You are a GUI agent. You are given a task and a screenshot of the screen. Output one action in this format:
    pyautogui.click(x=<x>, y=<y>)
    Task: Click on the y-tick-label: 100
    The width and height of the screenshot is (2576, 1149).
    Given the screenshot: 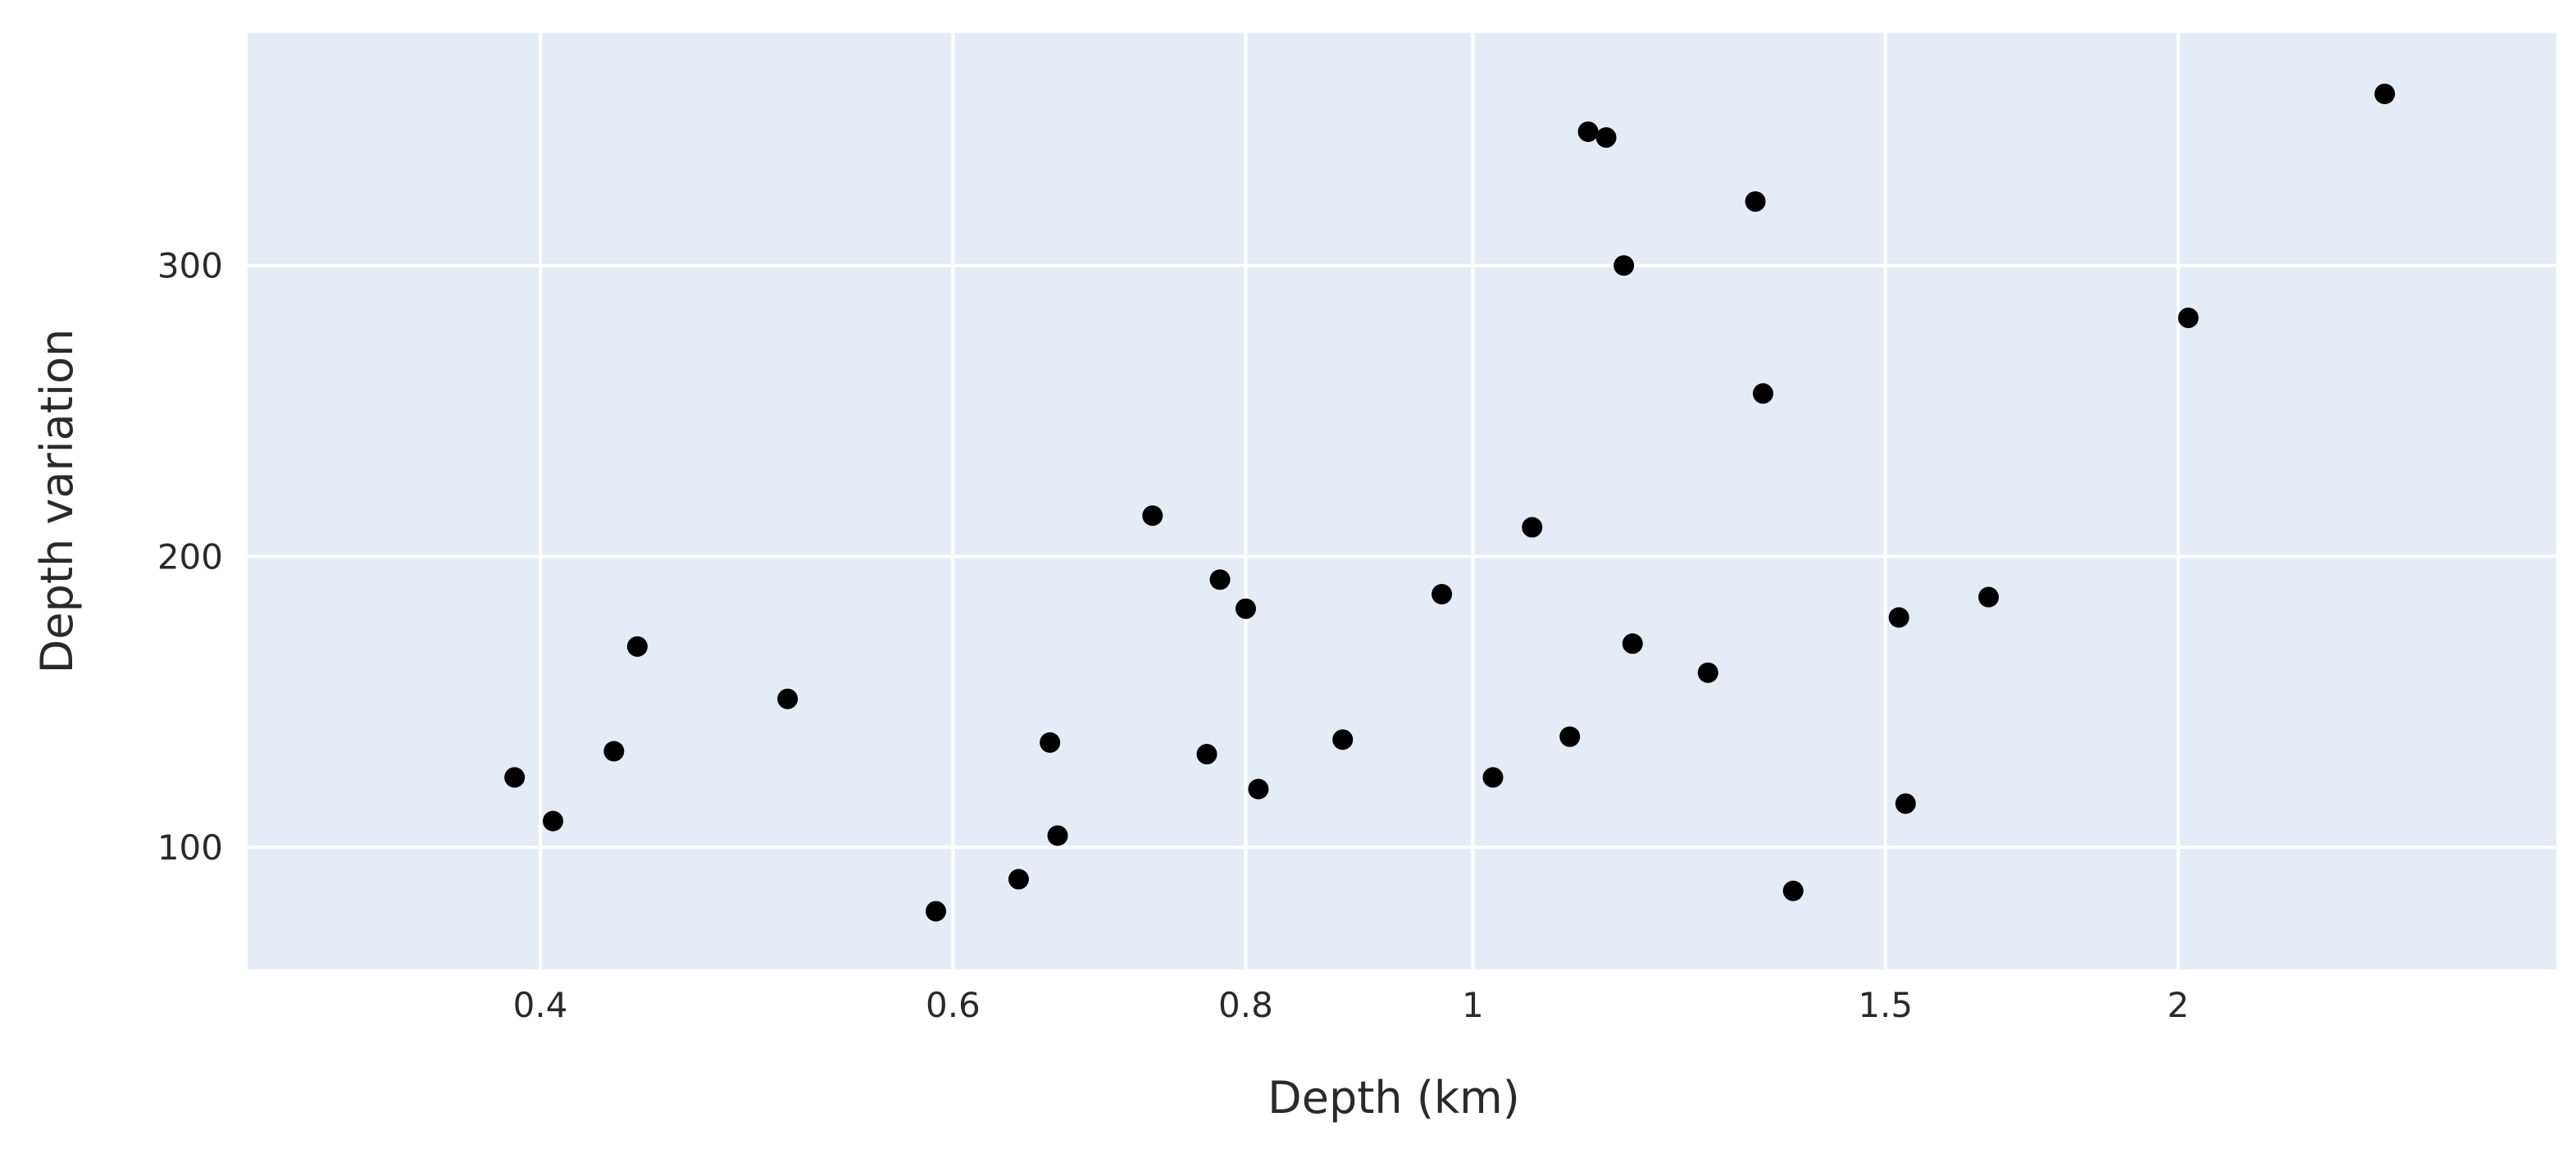 What is the action you would take?
    pyautogui.click(x=190, y=848)
    